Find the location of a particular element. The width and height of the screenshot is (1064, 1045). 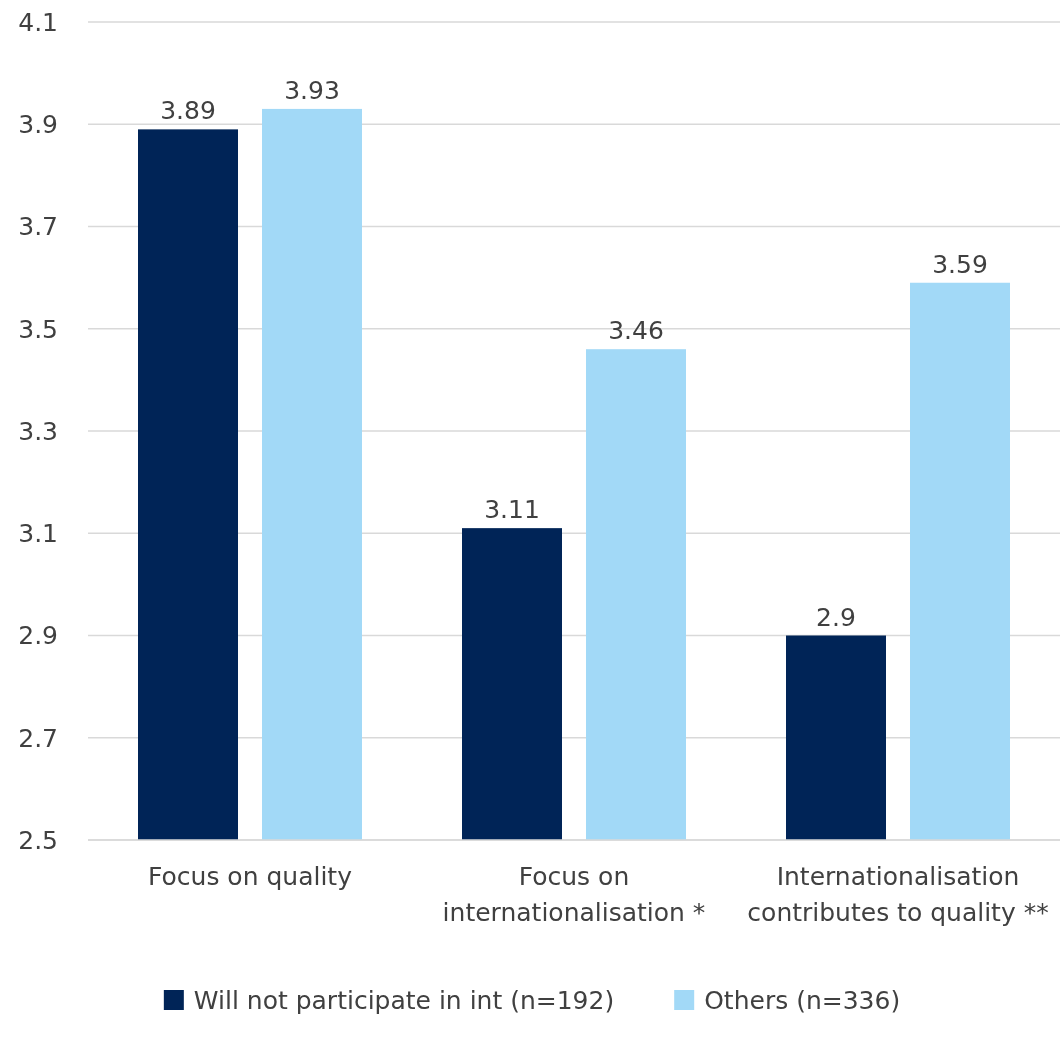

data-label: 2.9 is located at coordinates (836, 617).